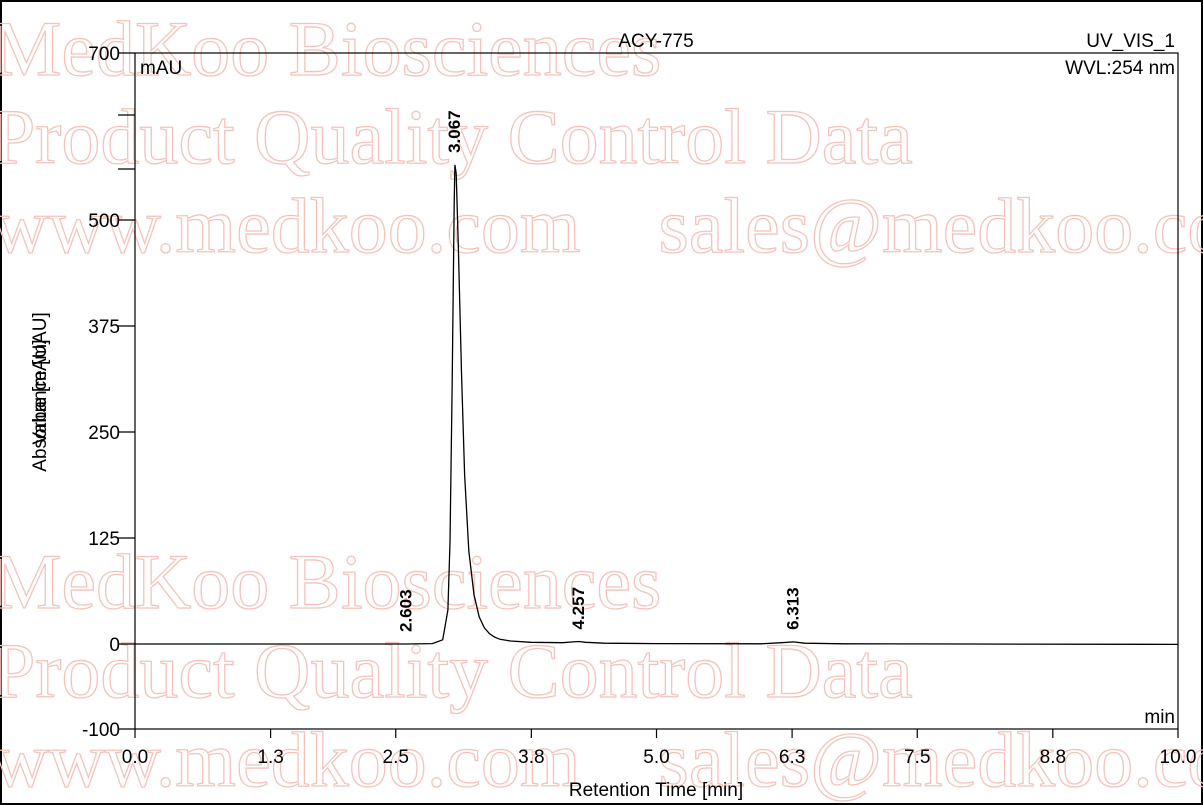 The width and height of the screenshot is (1203, 805). Describe the element at coordinates (792, 608) in the screenshot. I see `peak-label: 6.313` at that location.